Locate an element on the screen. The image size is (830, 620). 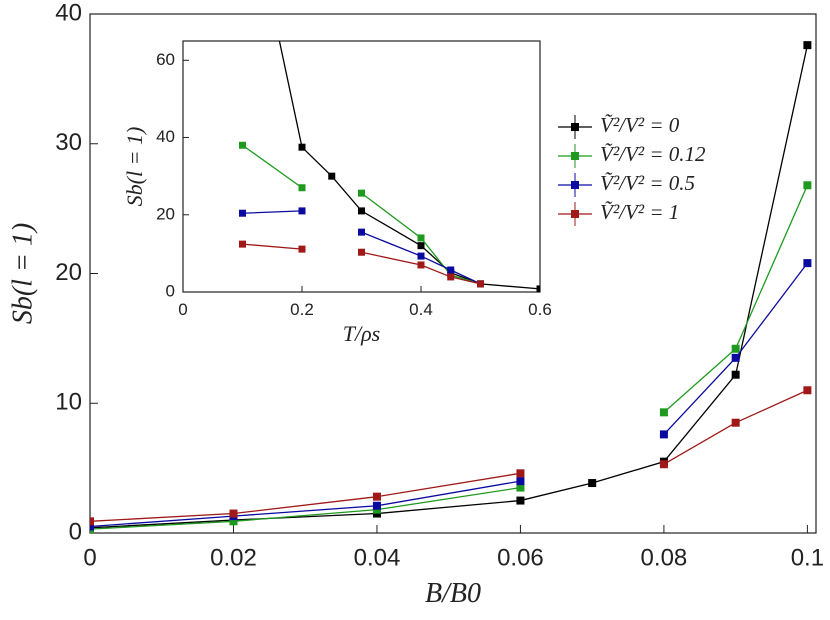
x-tick-label: 0.6 is located at coordinates (540, 309).